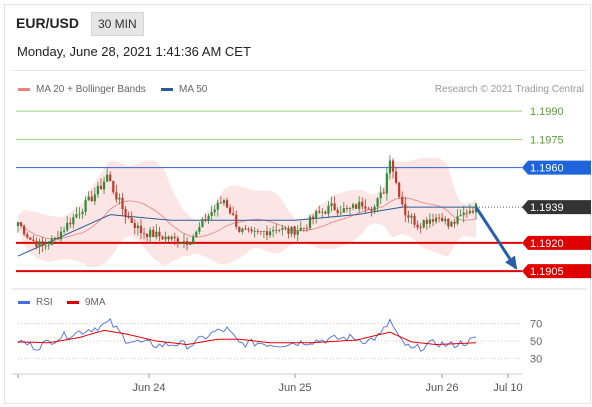  Describe the element at coordinates (299, 70) in the screenshot. I see `header-divider` at that location.